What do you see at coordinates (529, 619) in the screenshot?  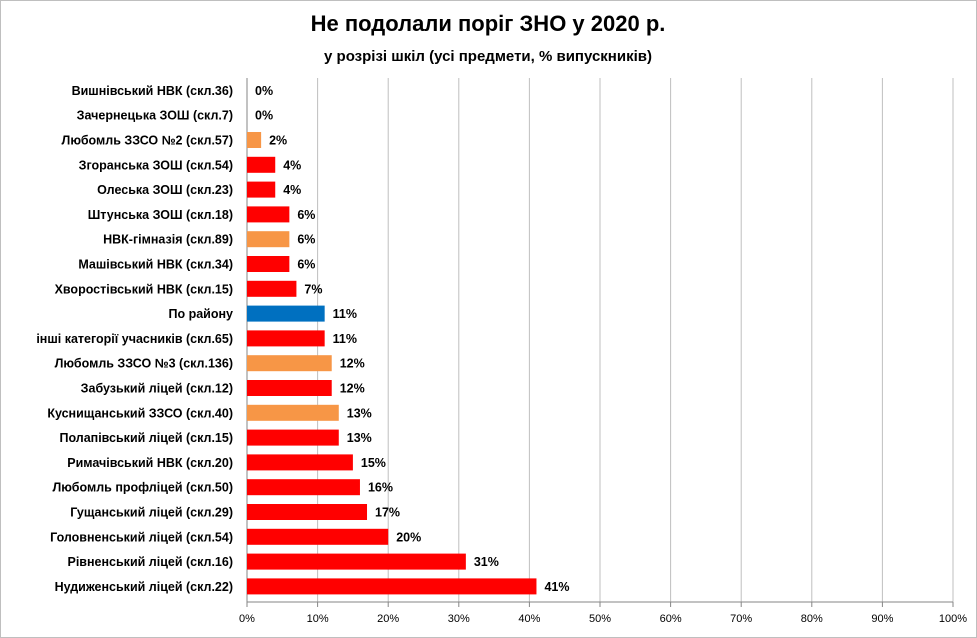 I see `x-tick-label: 40%` at bounding box center [529, 619].